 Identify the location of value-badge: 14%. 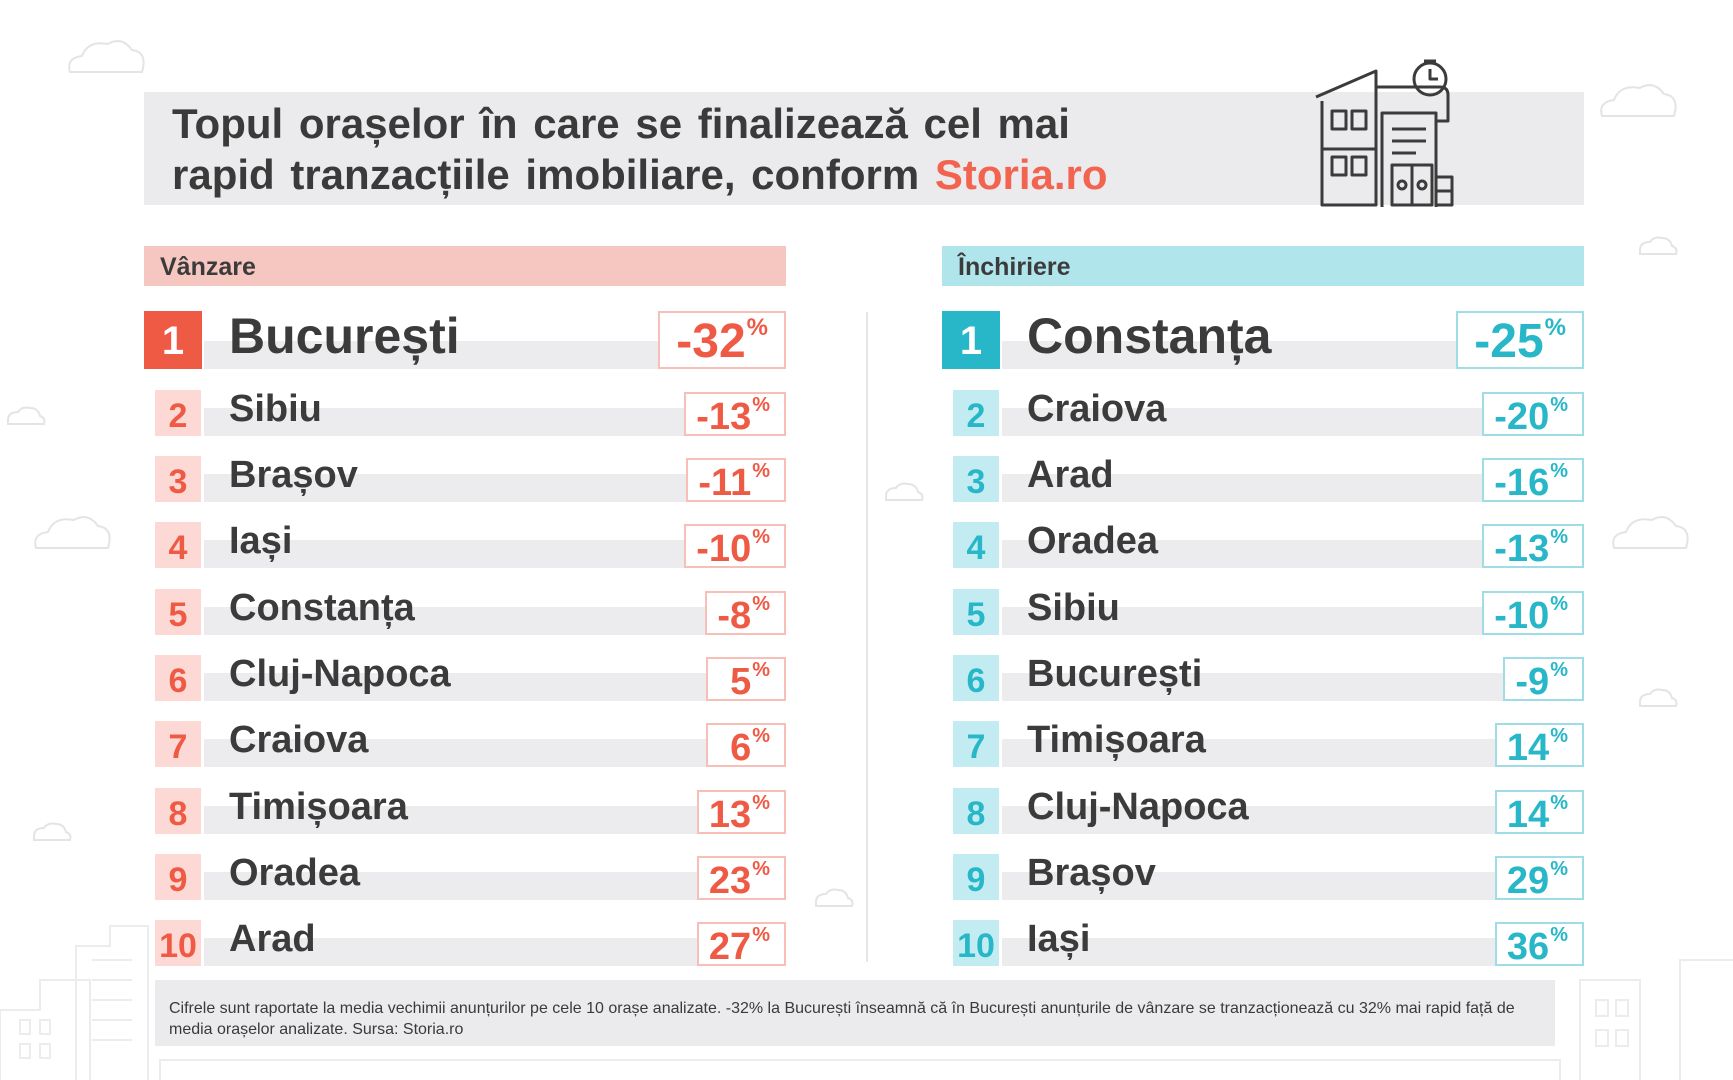
(1539, 813).